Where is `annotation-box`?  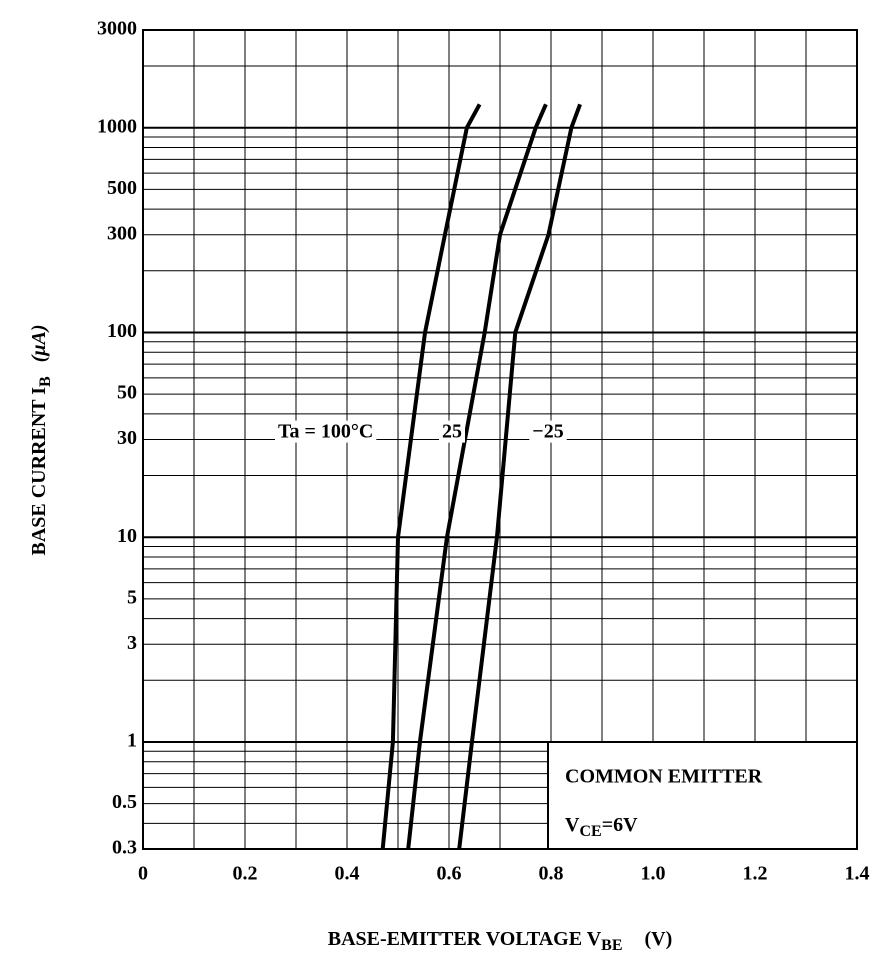
annotation-box is located at coordinates (702, 795).